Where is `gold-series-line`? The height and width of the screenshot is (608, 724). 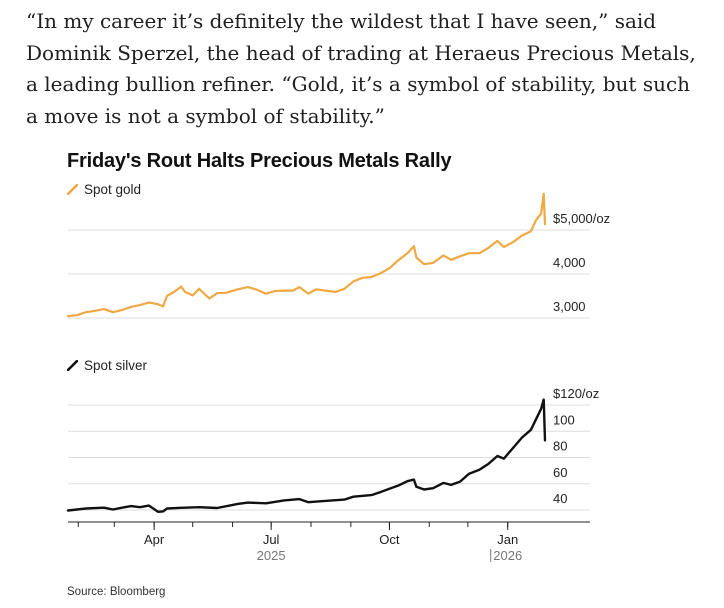 gold-series-line is located at coordinates (306, 255).